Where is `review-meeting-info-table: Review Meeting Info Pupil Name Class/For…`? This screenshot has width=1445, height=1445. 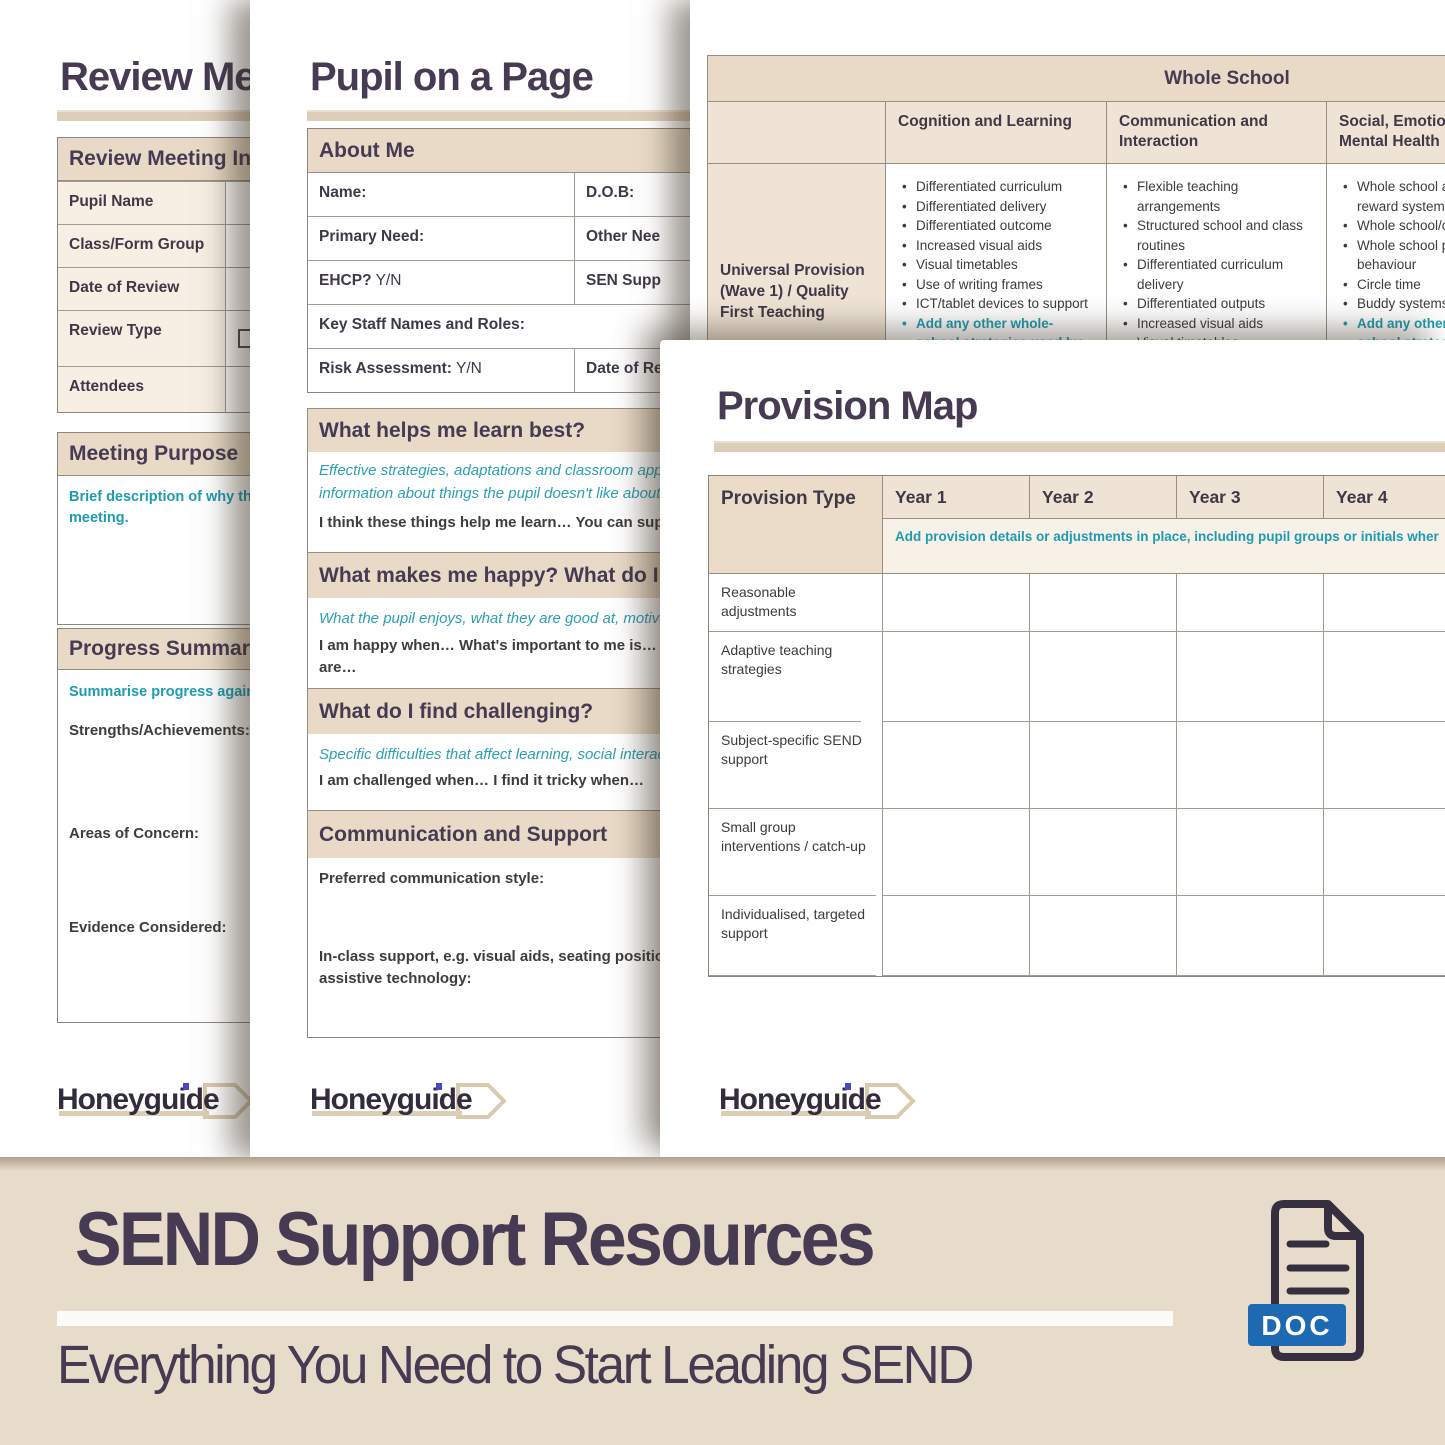 review-meeting-info-table: Review Meeting Info Pupil Name Class/For… is located at coordinates (154, 275).